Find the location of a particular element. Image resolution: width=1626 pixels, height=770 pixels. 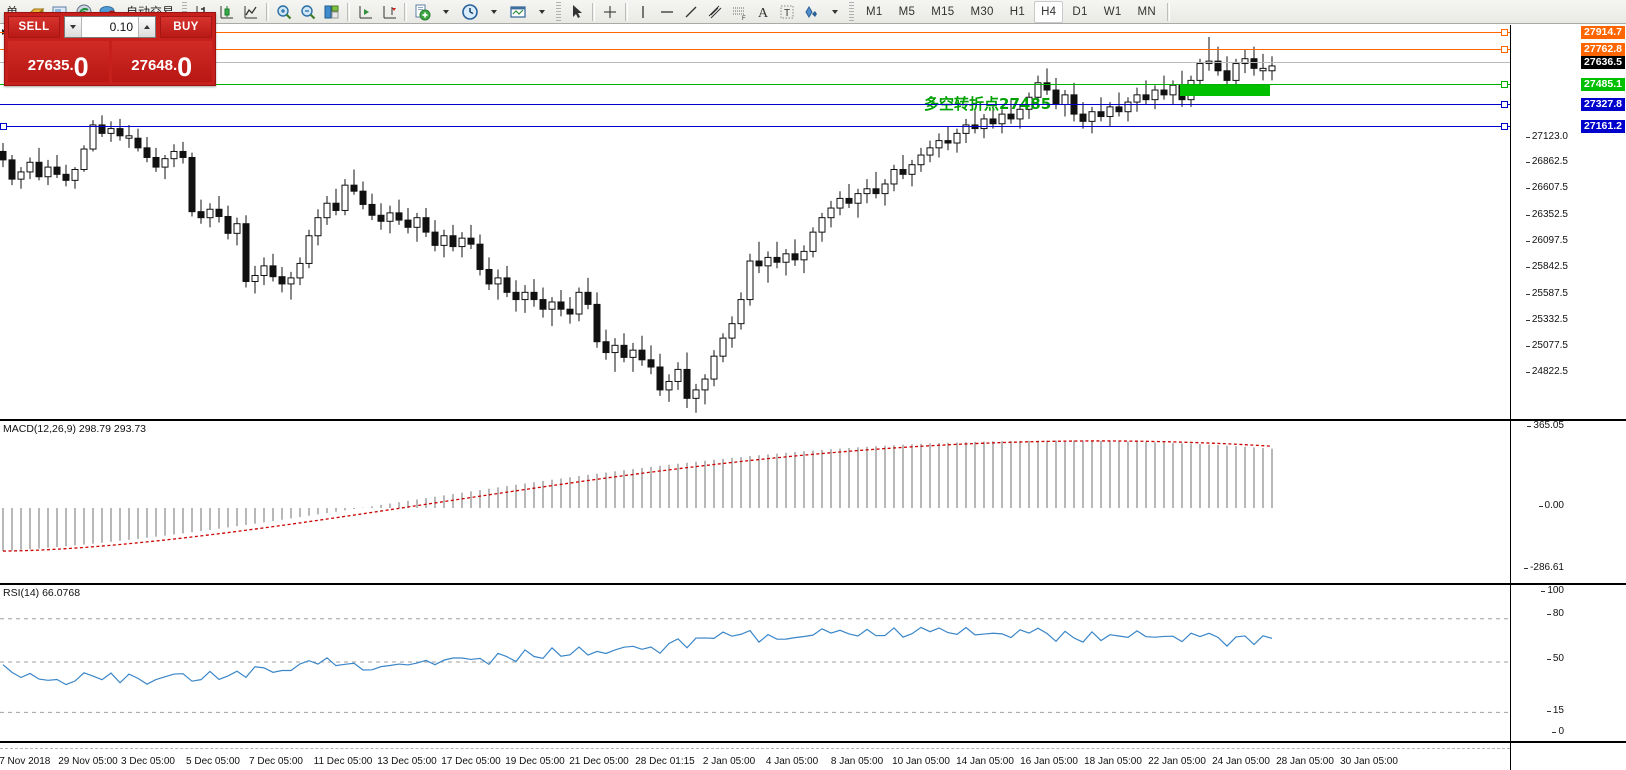

buy-button: BUY is located at coordinates (186, 27).